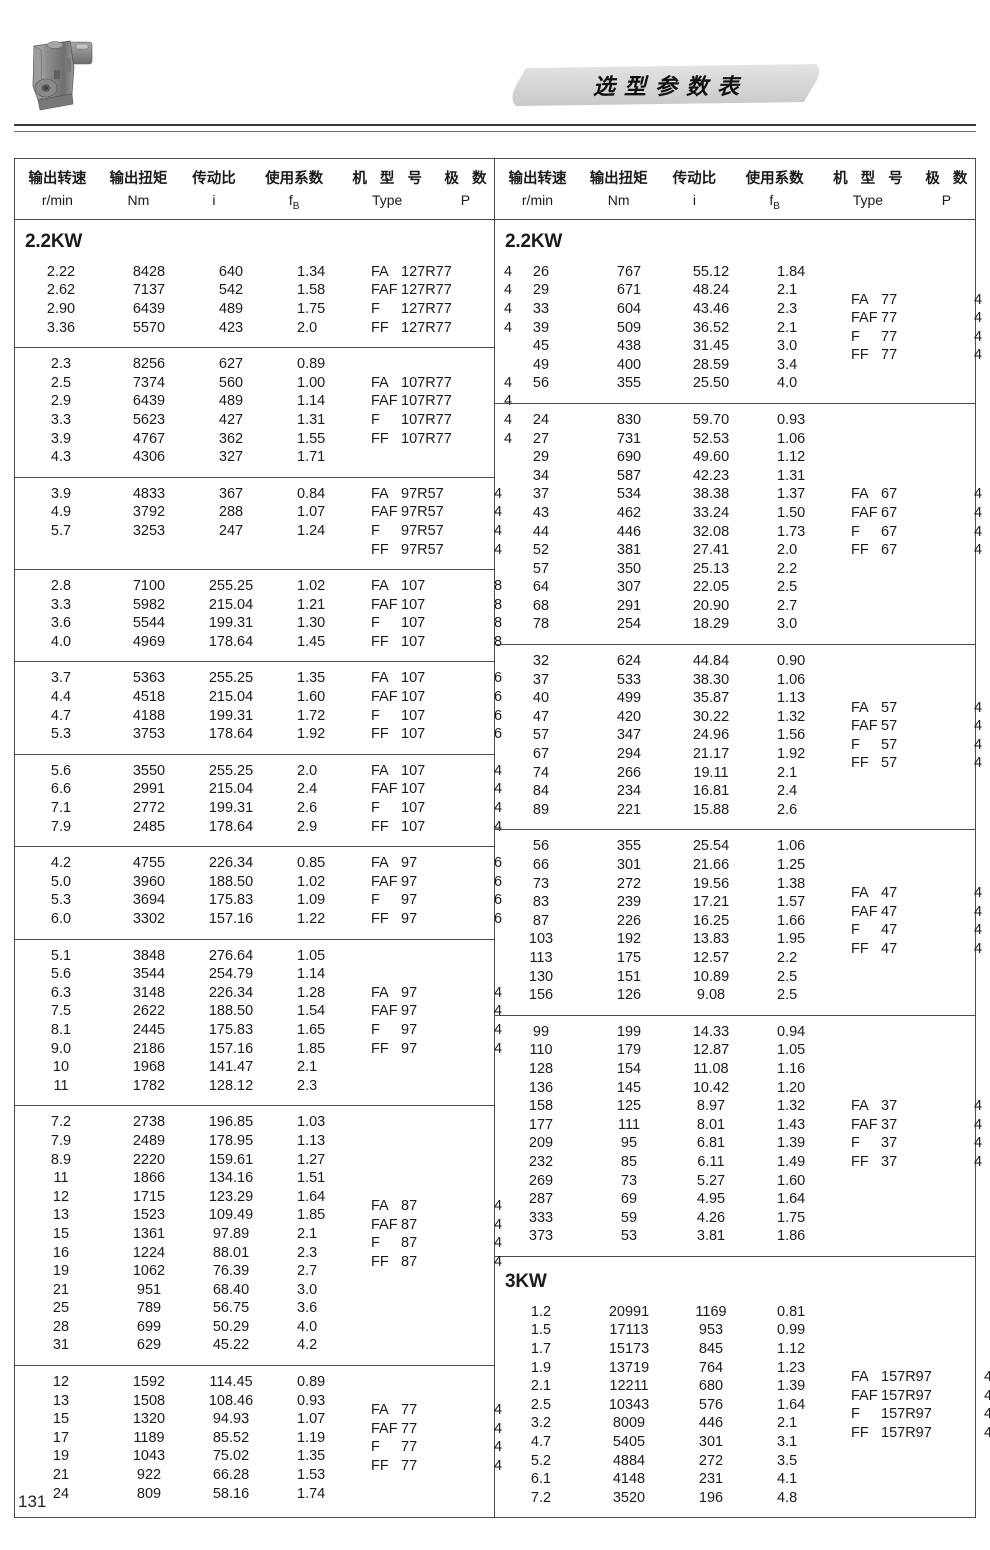 The height and width of the screenshot is (1550, 990). I want to click on type-row: FA 127R77 4, so click(444, 273).